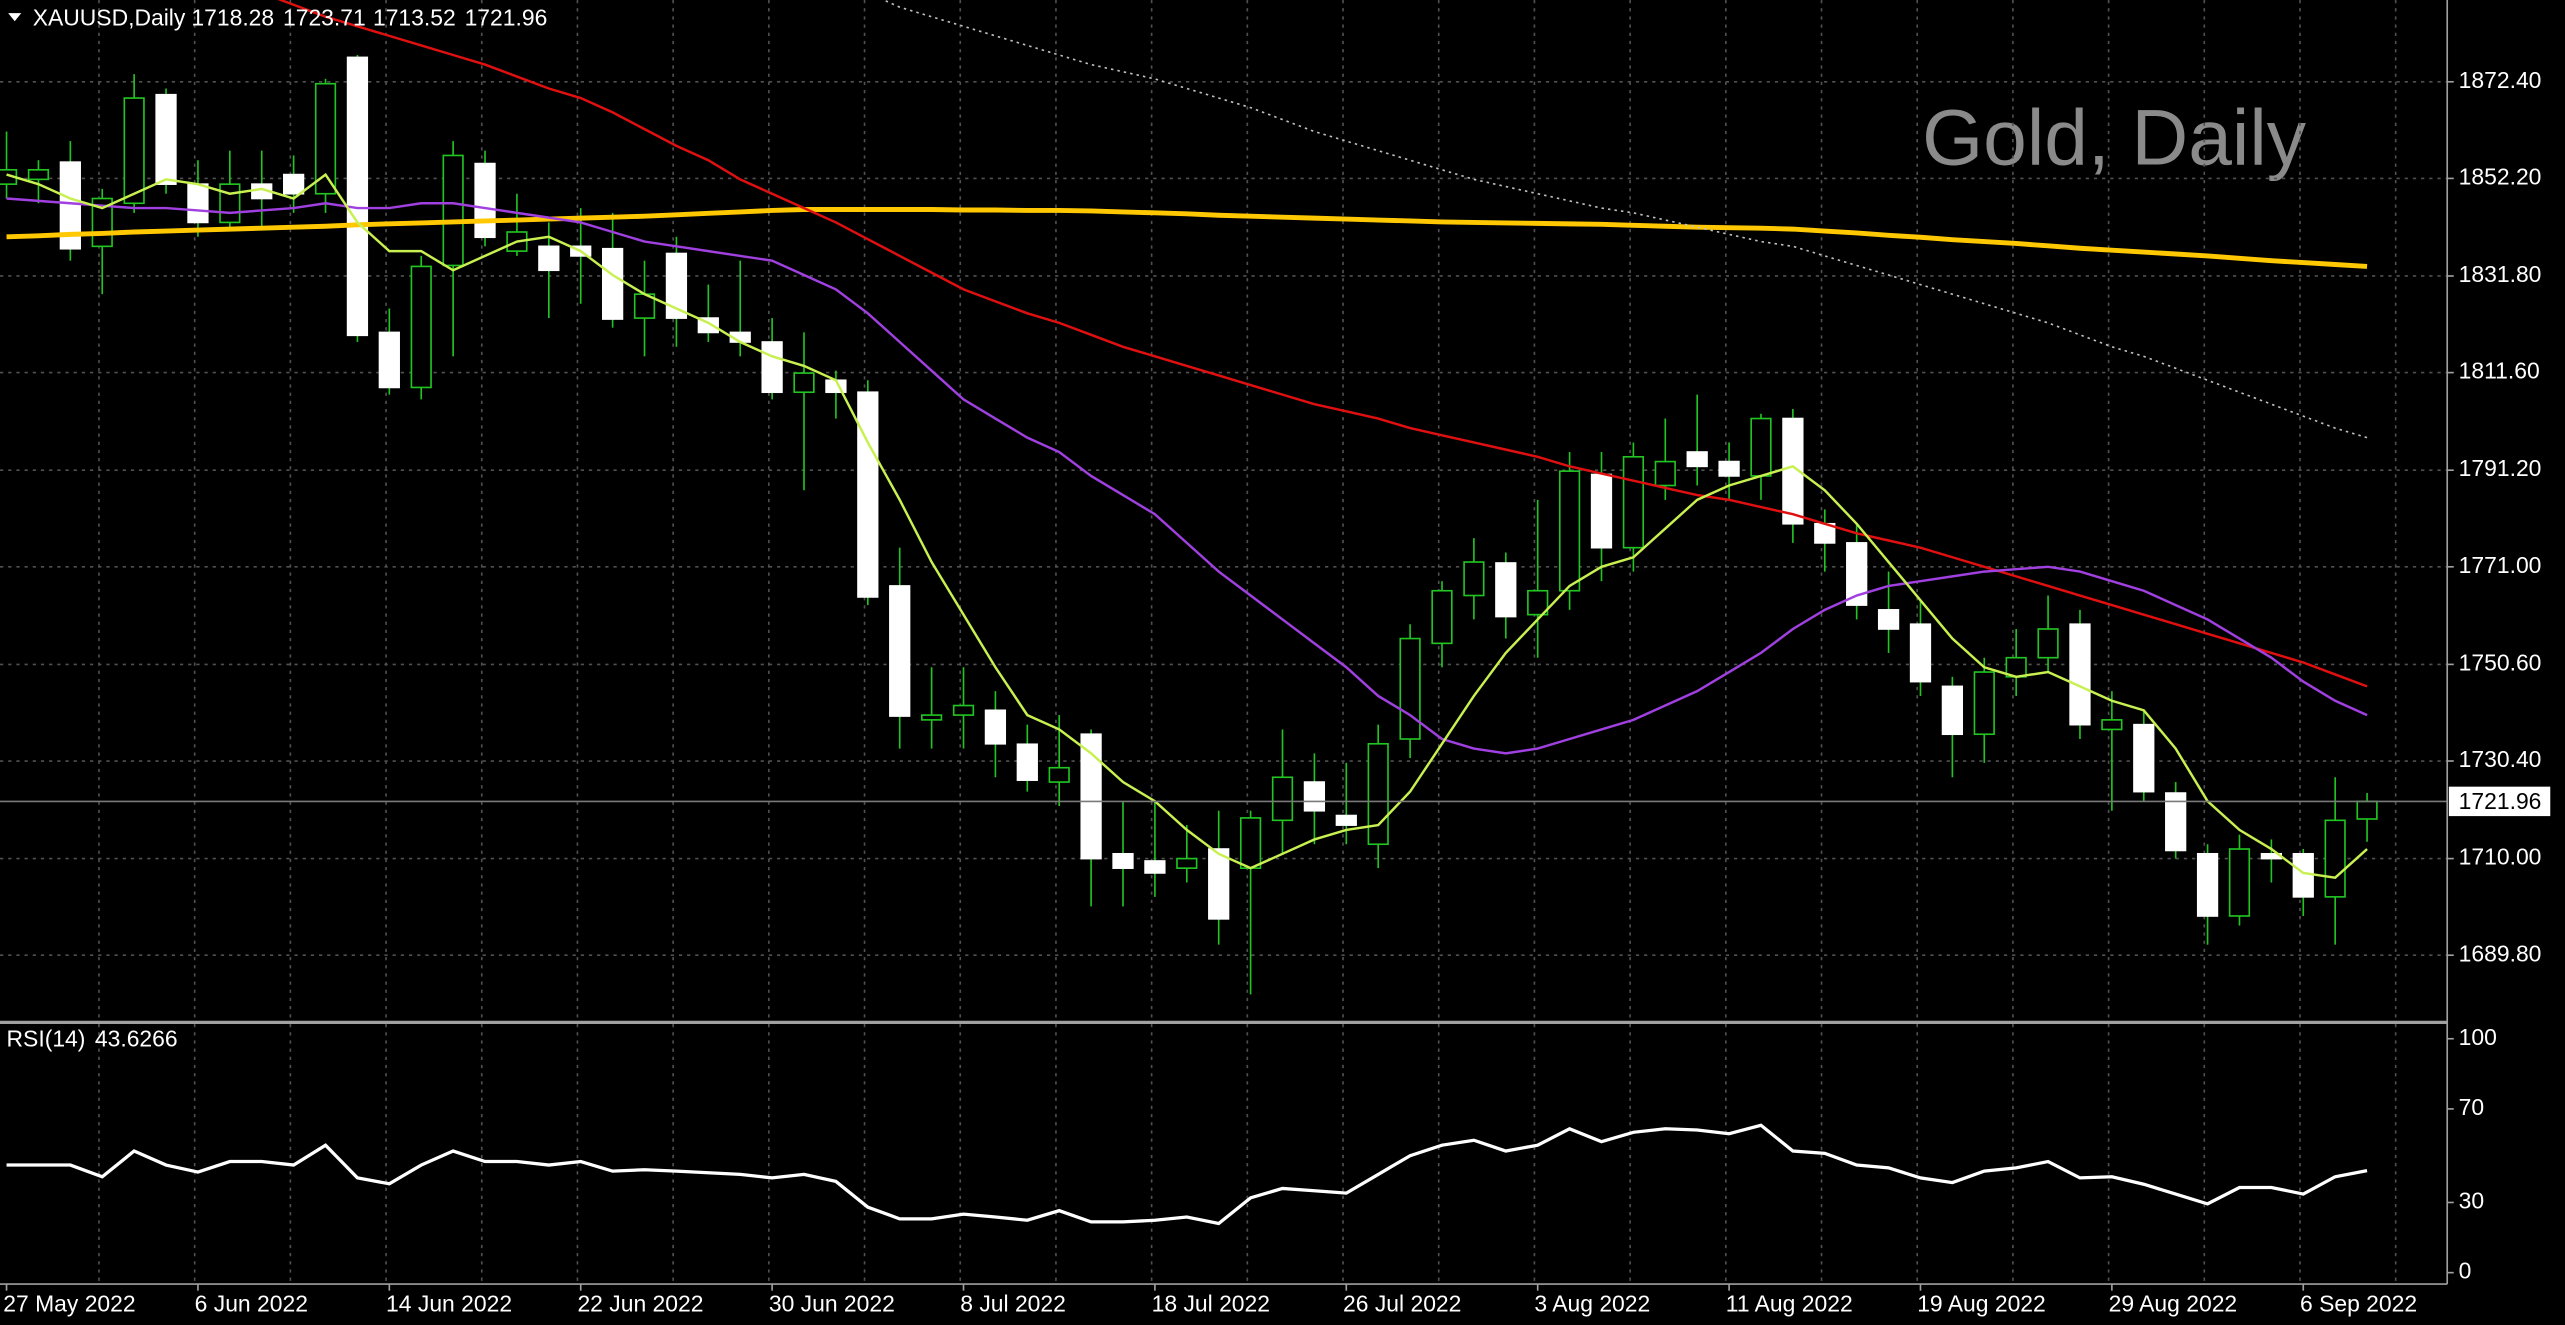  Describe the element at coordinates (251, 1303) in the screenshot. I see `x-tick-label: 6 Jun 2022` at that location.